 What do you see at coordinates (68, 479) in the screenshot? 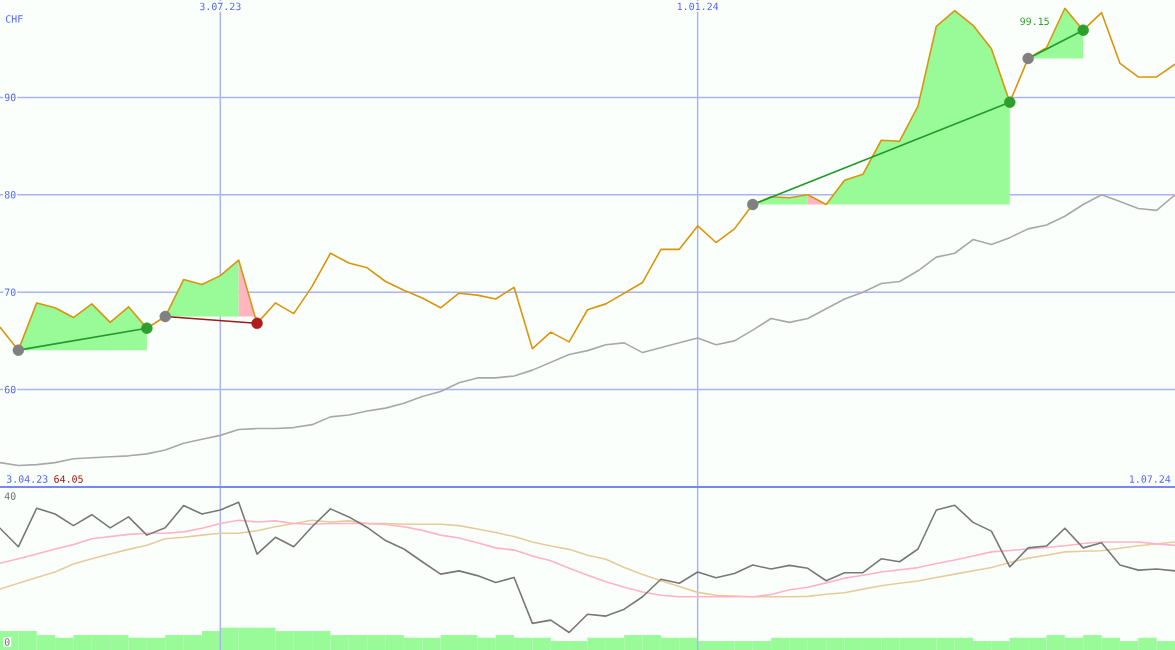
I see `annotation: 64.05` at bounding box center [68, 479].